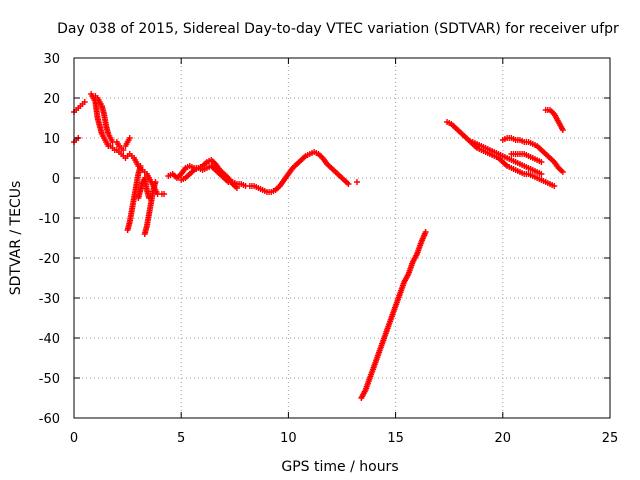 Image resolution: width=640 pixels, height=480 pixels. I want to click on x-tick-label: 10, so click(288, 438).